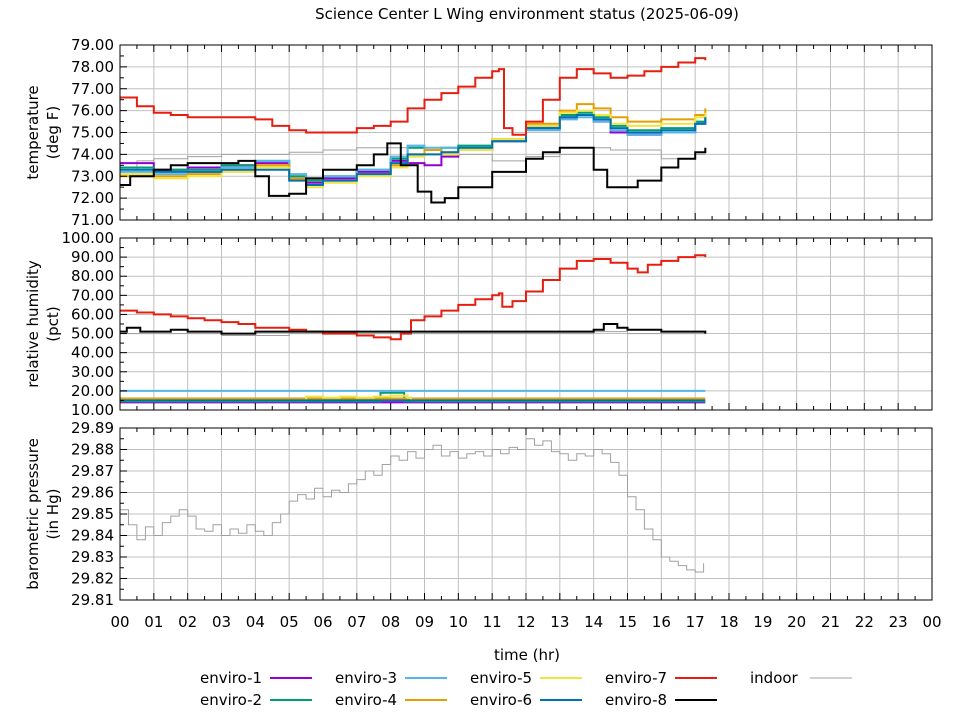 Image resolution: width=960 pixels, height=720 pixels. Describe the element at coordinates (231, 700) in the screenshot. I see `legend-label-enviro-2: enviro-2` at that location.